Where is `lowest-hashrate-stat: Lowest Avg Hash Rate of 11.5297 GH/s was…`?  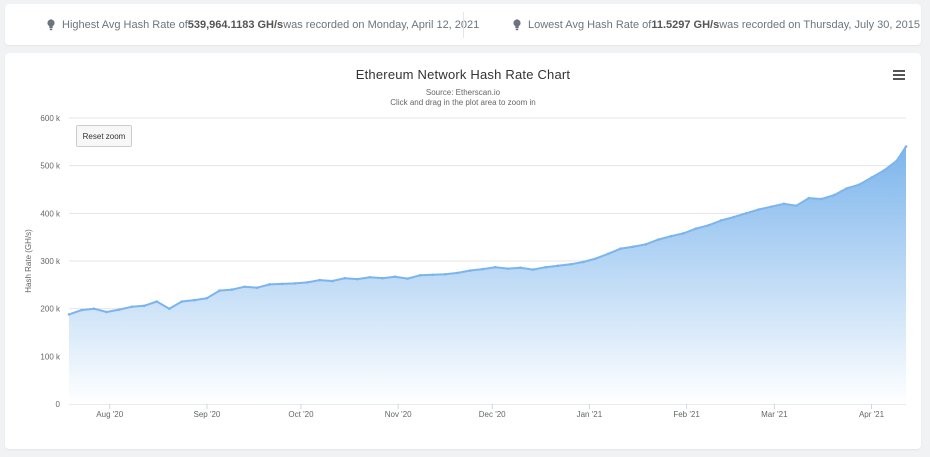 lowest-hashrate-stat: Lowest Avg Hash Rate of 11.5297 GH/s was… is located at coordinates (716, 24).